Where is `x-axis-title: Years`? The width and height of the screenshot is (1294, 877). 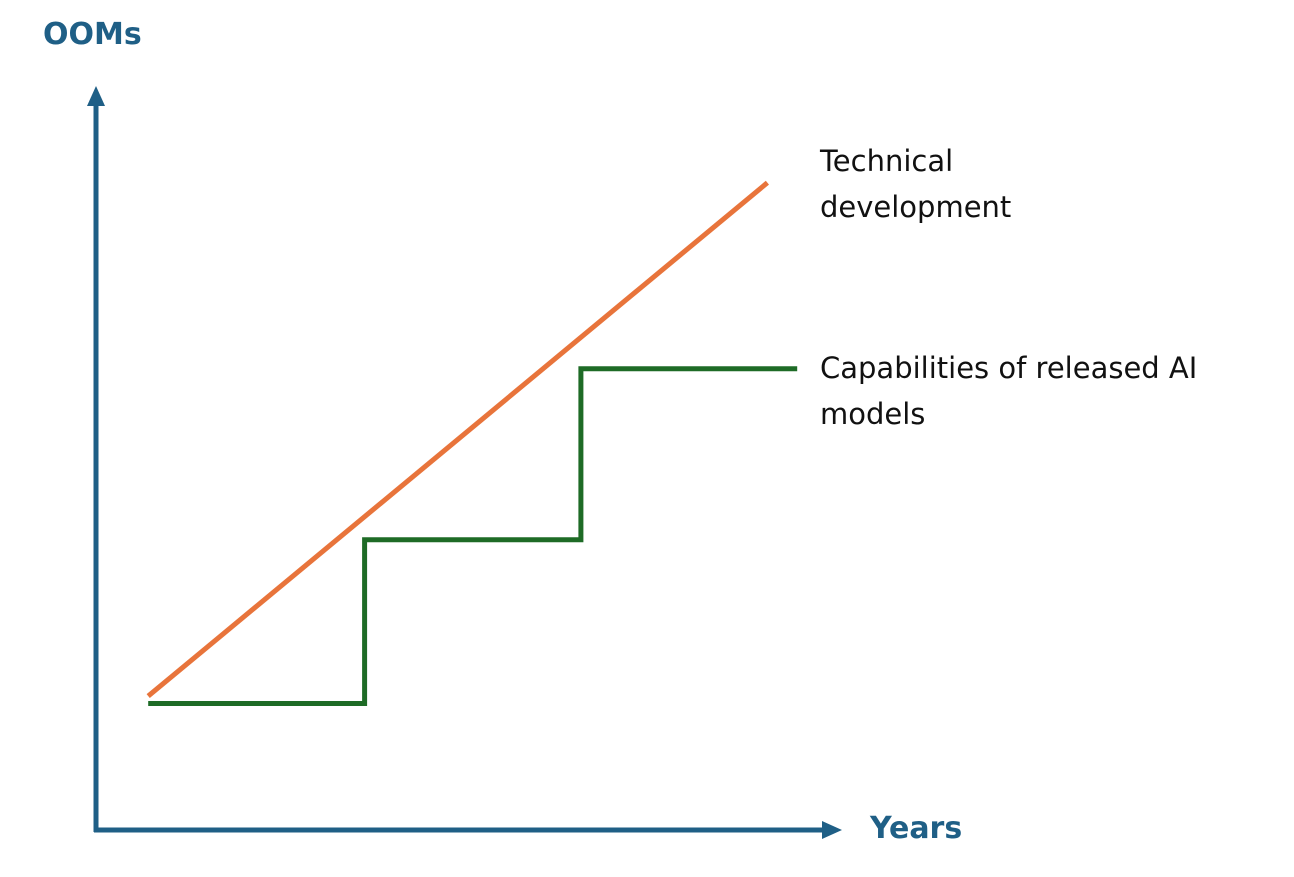
x-axis-title: Years is located at coordinates (916, 828).